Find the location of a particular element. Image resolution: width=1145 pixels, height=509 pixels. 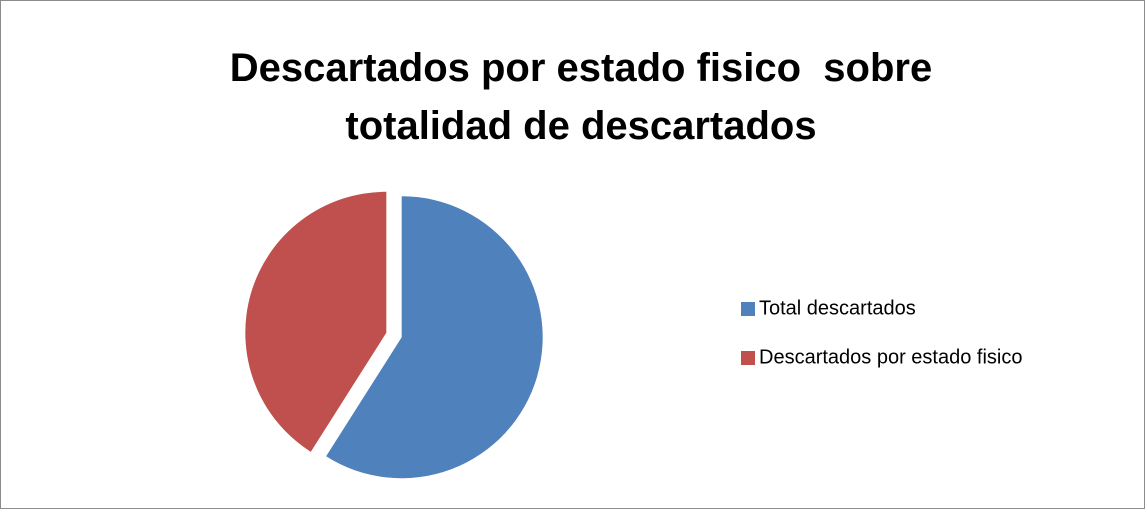

legend-label: Total descartados is located at coordinates (837, 308).